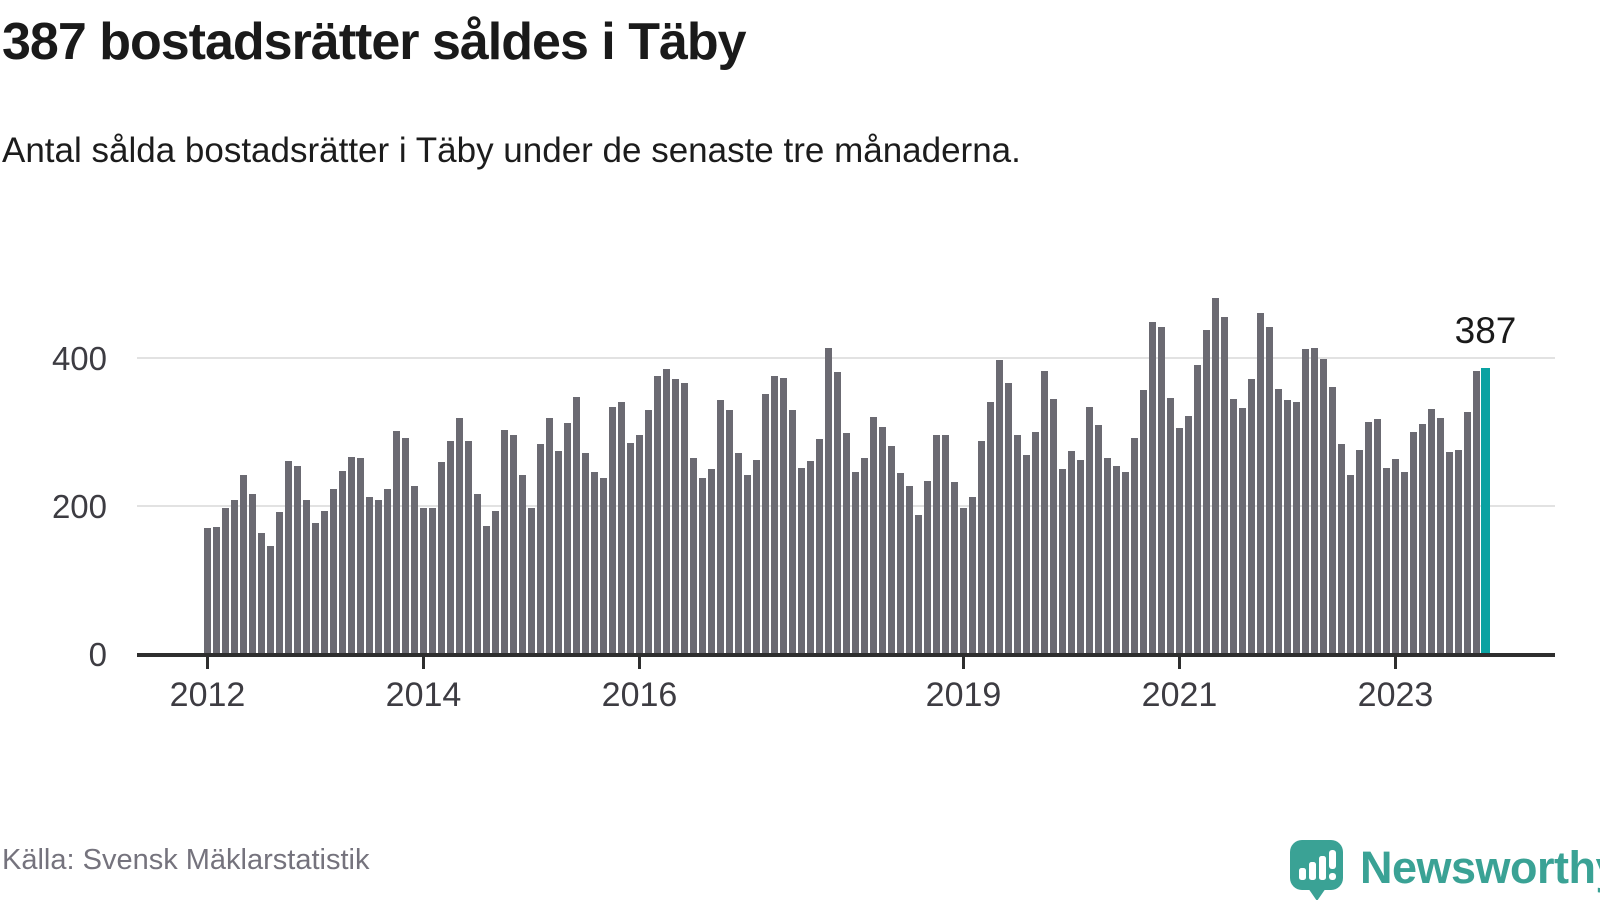  What do you see at coordinates (1480, 867) in the screenshot?
I see `newsworthy-wordmark: Newsworthy` at bounding box center [1480, 867].